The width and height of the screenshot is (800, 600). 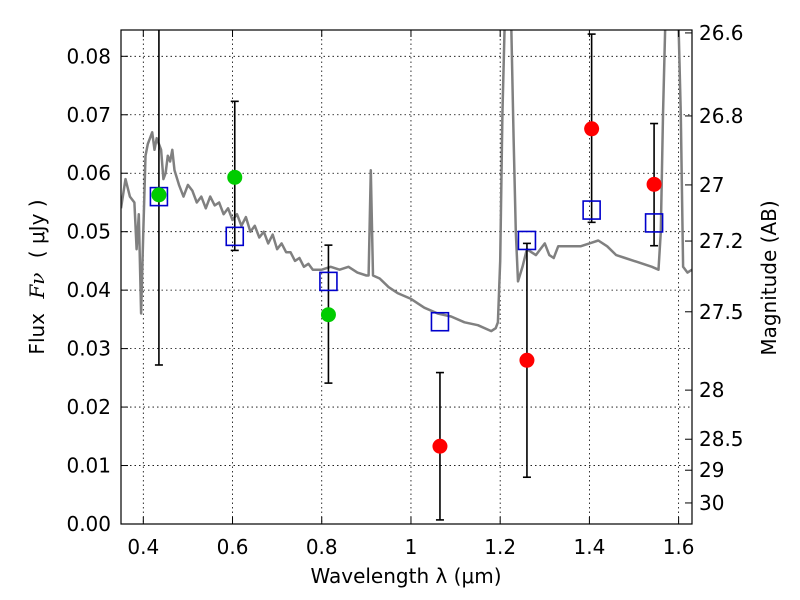 What do you see at coordinates (769, 277) in the screenshot?
I see `y-axis-label-right: Magnitude (AB)` at bounding box center [769, 277].